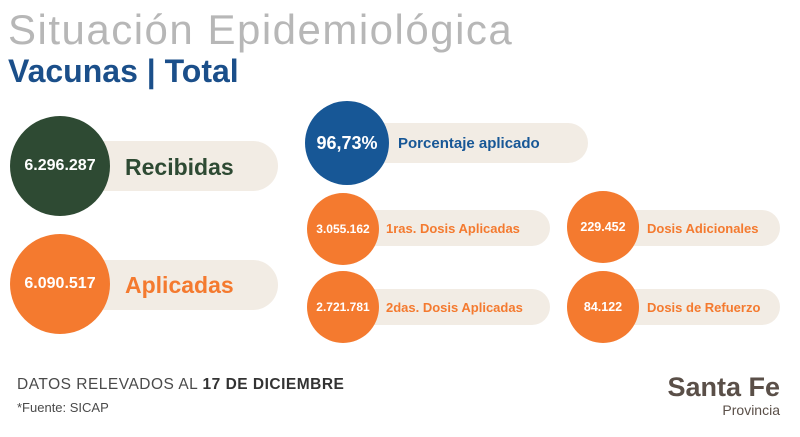 The image size is (800, 437). I want to click on datos-relevados: DATOS RELEVADOS AL 17 DE DICIEMBRE, so click(180, 385).